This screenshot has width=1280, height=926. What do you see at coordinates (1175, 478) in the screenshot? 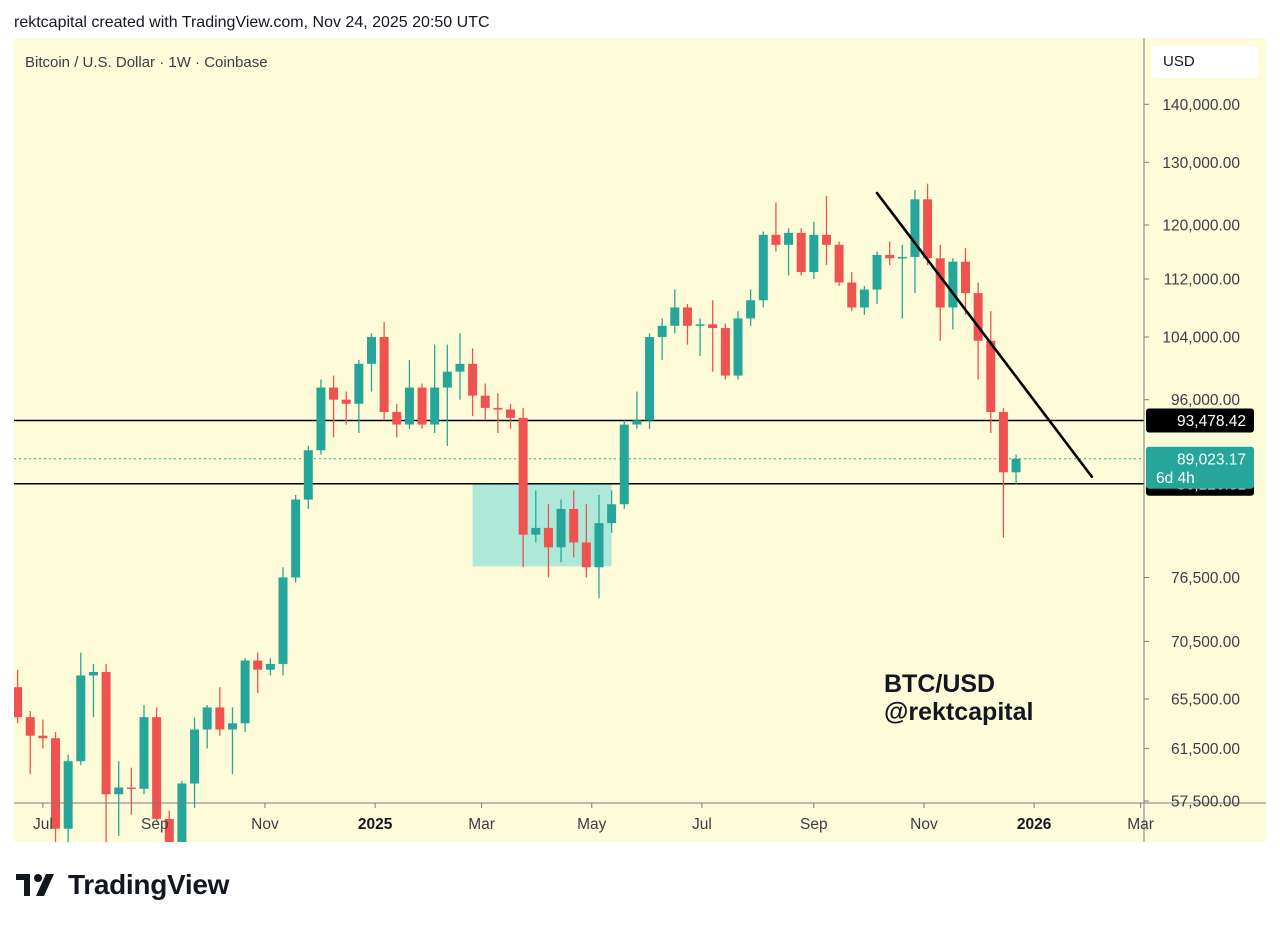
I see `bar-countdown-label: 6d 4h` at bounding box center [1175, 478].